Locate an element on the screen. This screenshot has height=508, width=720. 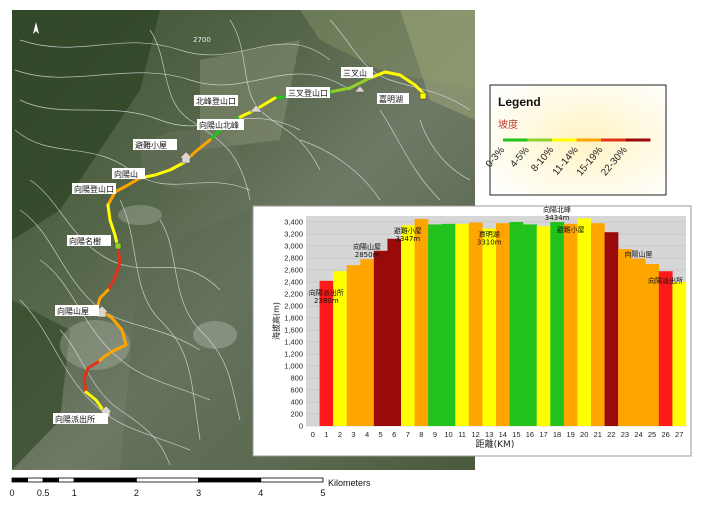
scale-bar: 0 0.5 1 2 3 4 5 Kilometers is located at coordinates (190, 487).